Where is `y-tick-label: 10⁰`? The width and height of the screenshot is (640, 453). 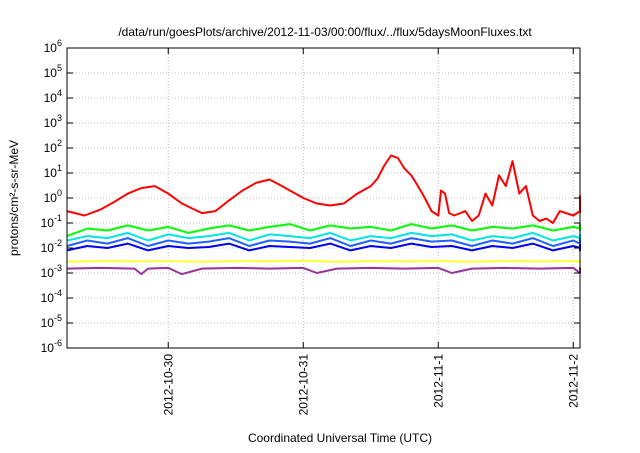
y-tick-label: 10⁰ is located at coordinates (53, 196).